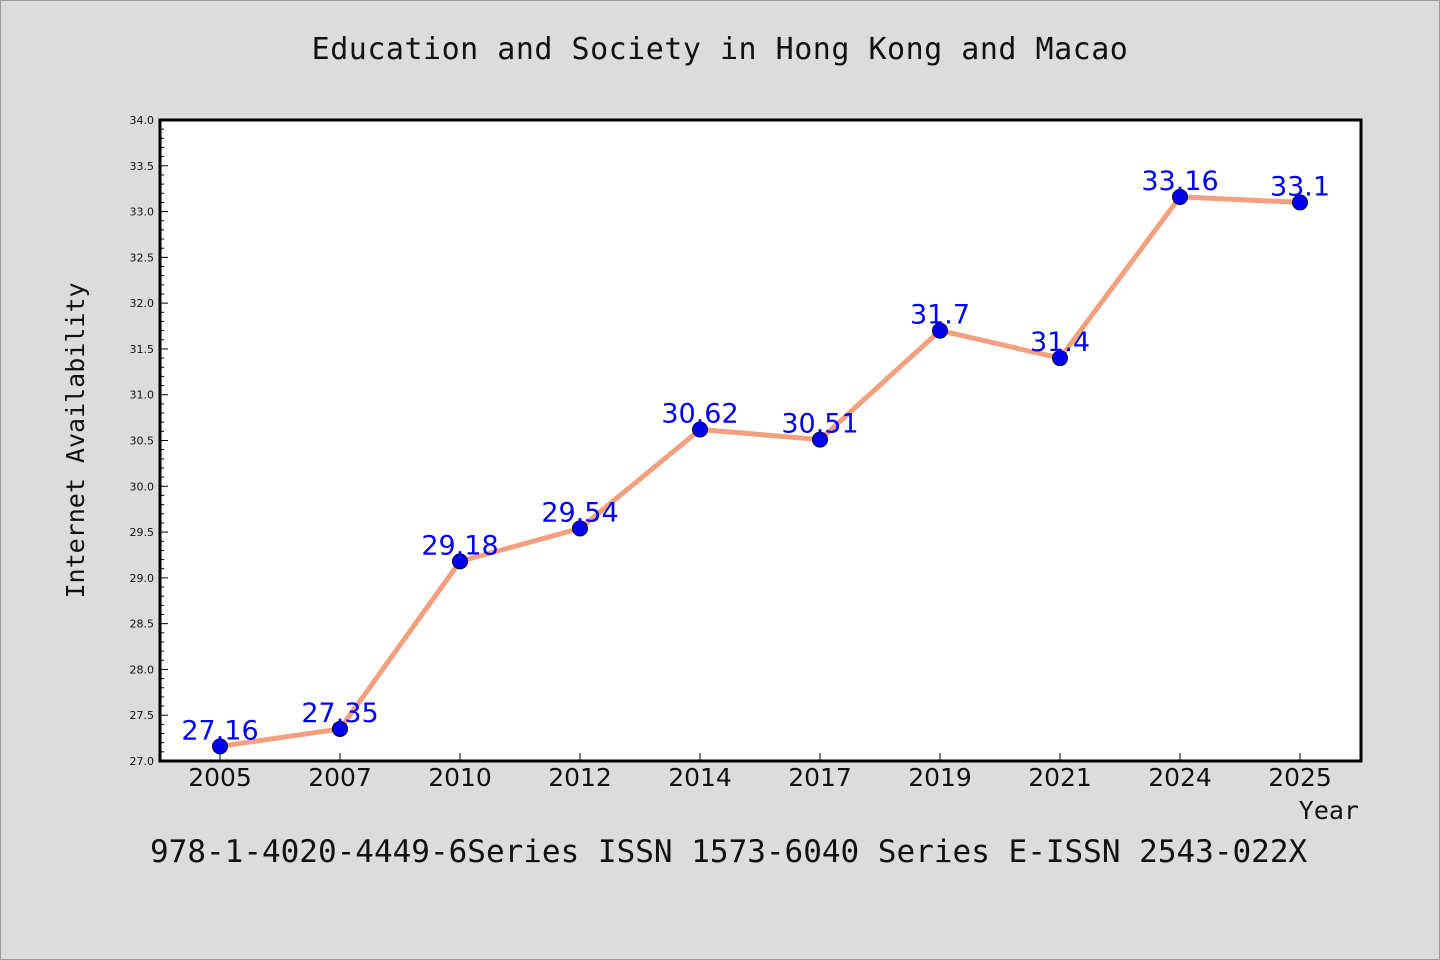 This screenshot has width=1440, height=960. Describe the element at coordinates (142, 441) in the screenshot. I see `y-tick-label: 30.5` at that location.